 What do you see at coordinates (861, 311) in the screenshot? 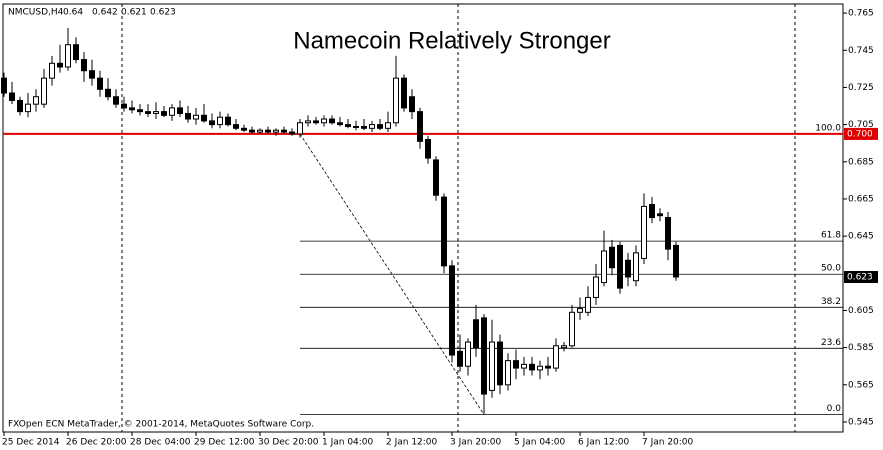
I see `y-tick-label: 0.605` at bounding box center [861, 311].